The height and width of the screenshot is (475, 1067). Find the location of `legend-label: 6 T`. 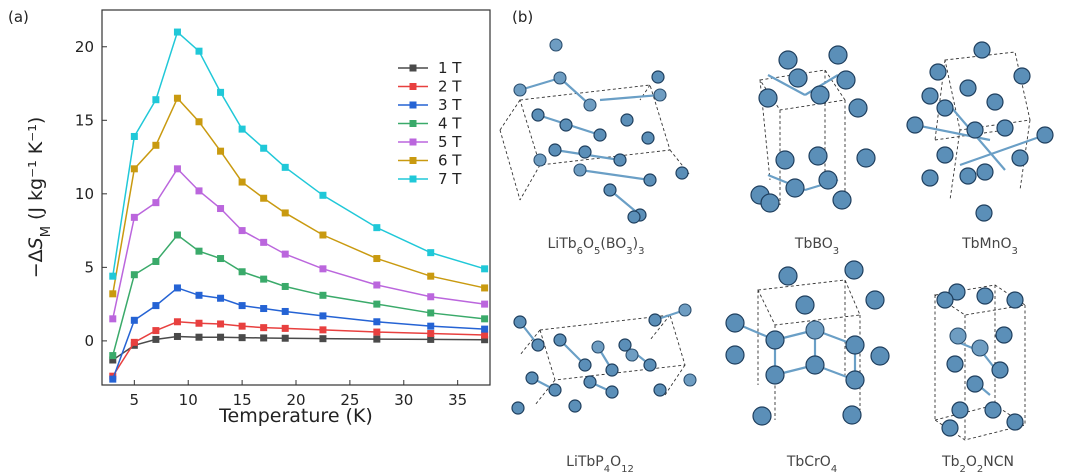

legend-label: 6 T is located at coordinates (450, 161).